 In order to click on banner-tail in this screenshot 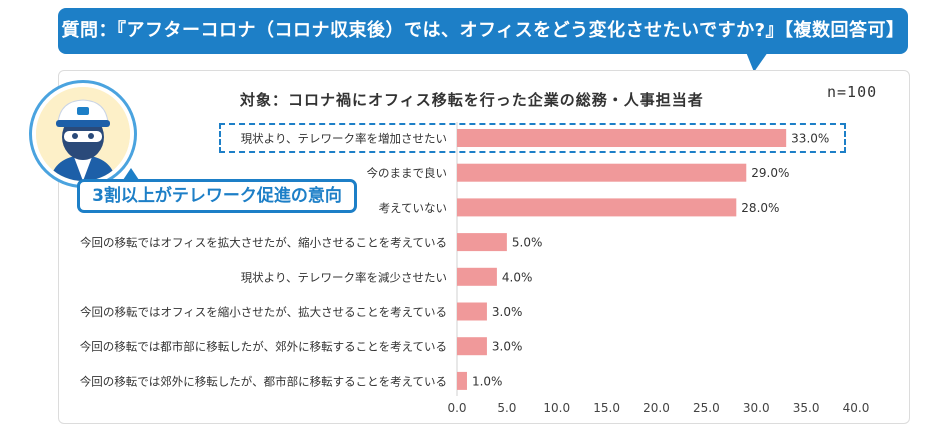, I will do `click(757, 62)`.